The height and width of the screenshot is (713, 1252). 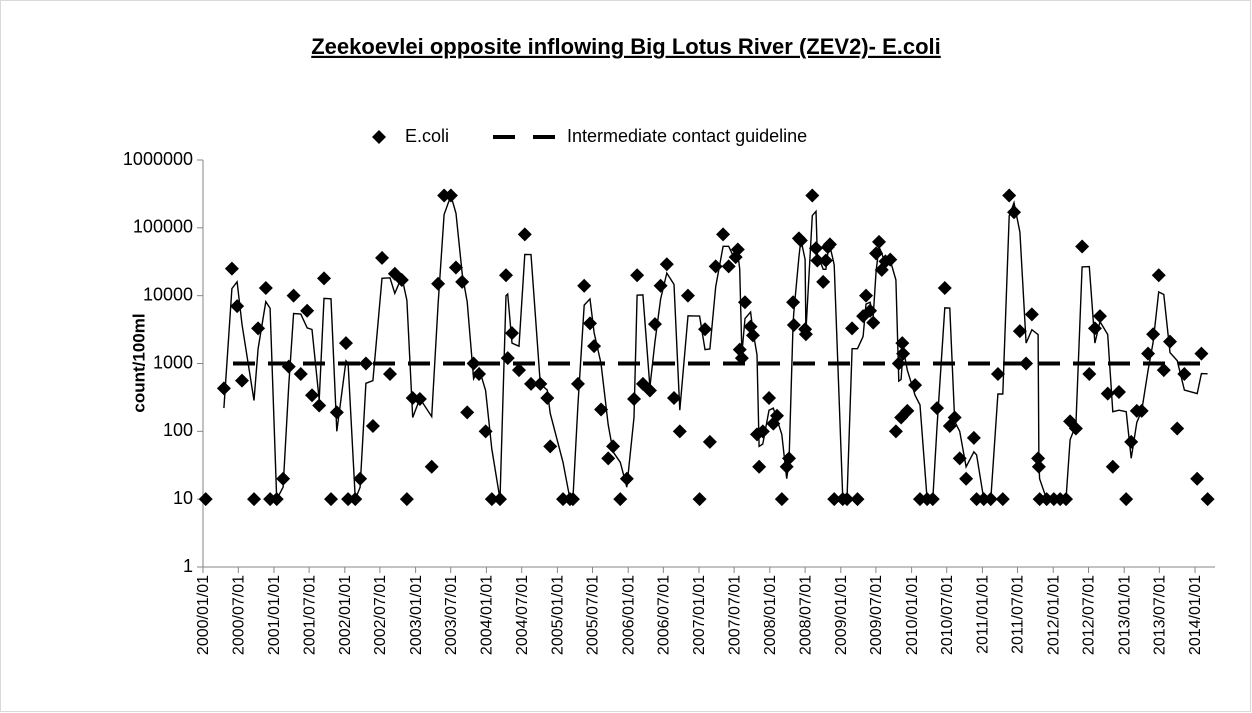 I want to click on x-tick-label: 2006/07/01, so click(x=664, y=615).